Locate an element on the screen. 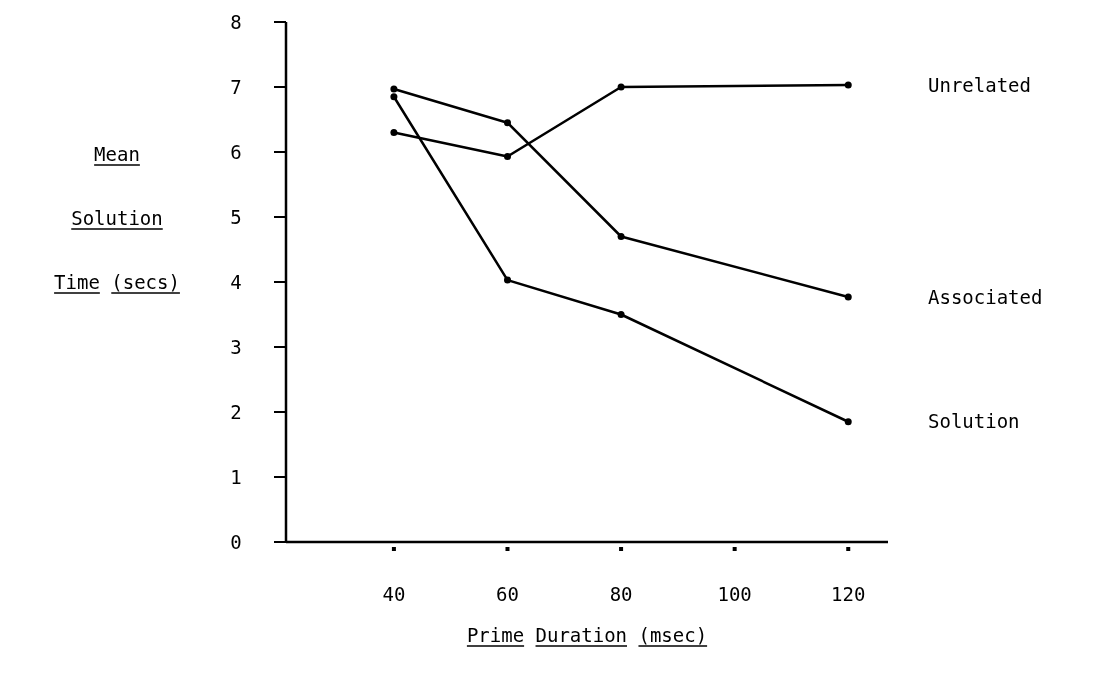 The height and width of the screenshot is (676, 1094). y-tick-label: 3 is located at coordinates (236, 346).